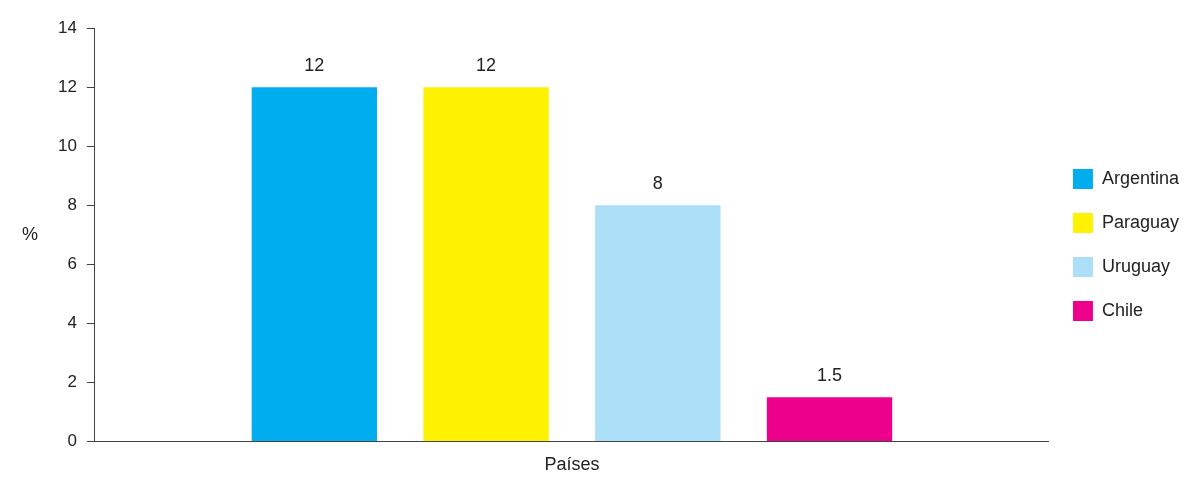  What do you see at coordinates (72, 441) in the screenshot?
I see `y-tick-label: 0` at bounding box center [72, 441].